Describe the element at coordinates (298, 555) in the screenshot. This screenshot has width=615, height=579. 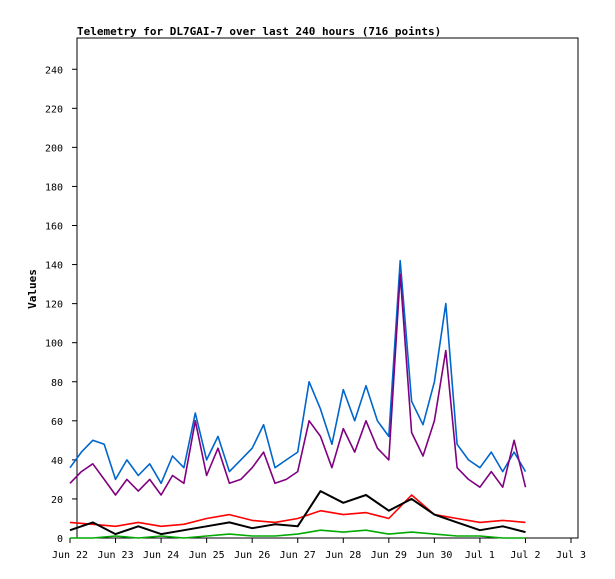
I see `x-tick-label: Jun 27` at that location.